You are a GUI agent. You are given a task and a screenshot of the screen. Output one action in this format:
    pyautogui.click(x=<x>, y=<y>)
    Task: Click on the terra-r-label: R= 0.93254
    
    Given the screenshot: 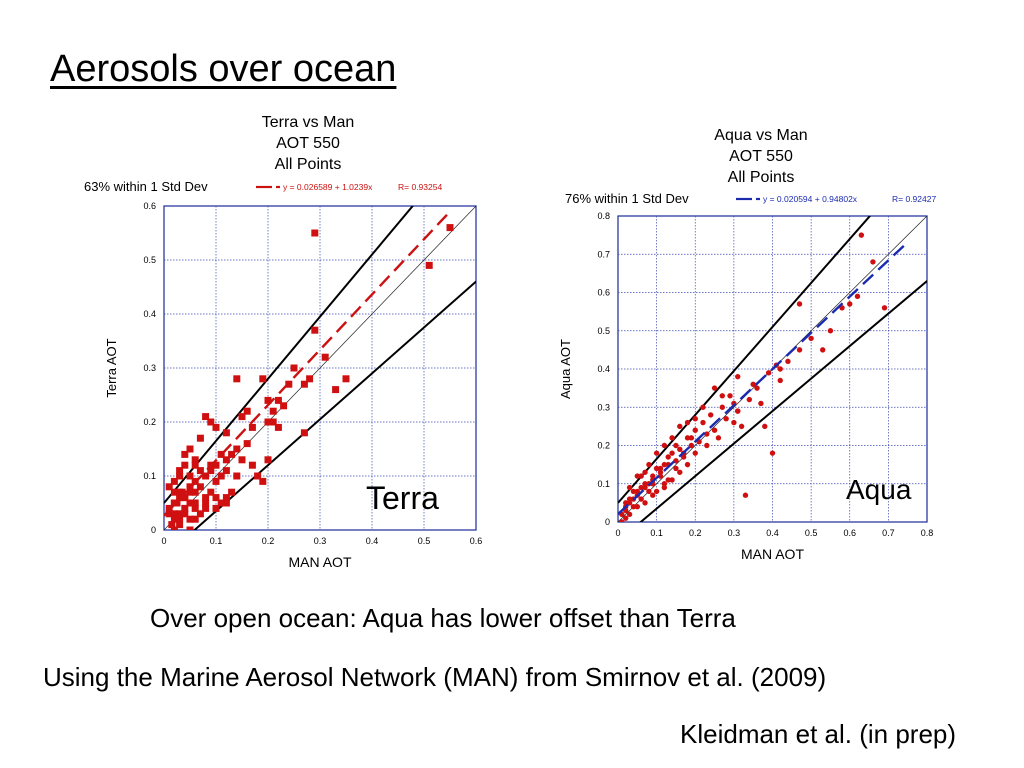 What is the action you would take?
    pyautogui.click(x=420, y=187)
    